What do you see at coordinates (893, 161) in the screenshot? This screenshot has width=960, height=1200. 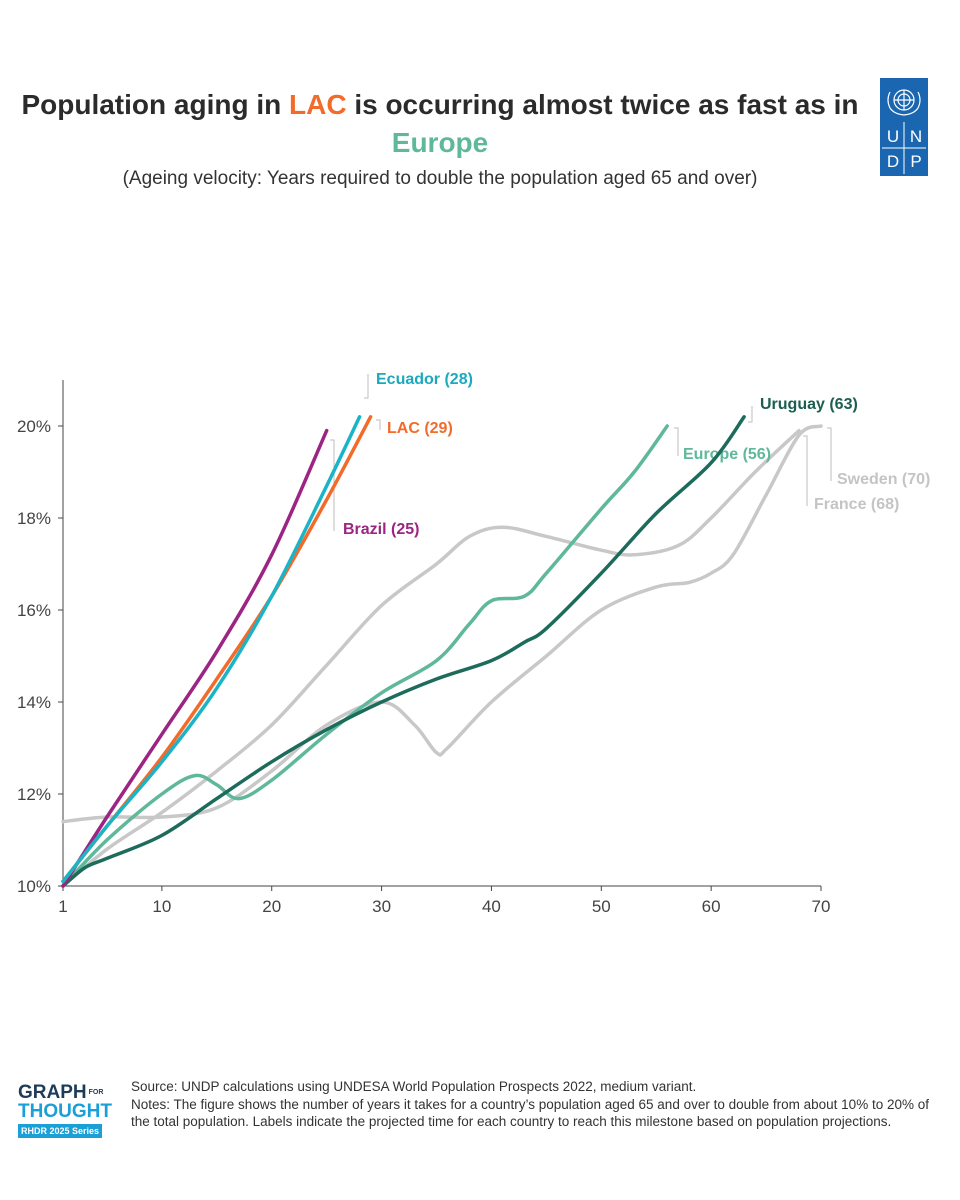 I see `logo-letter-d: D` at bounding box center [893, 161].